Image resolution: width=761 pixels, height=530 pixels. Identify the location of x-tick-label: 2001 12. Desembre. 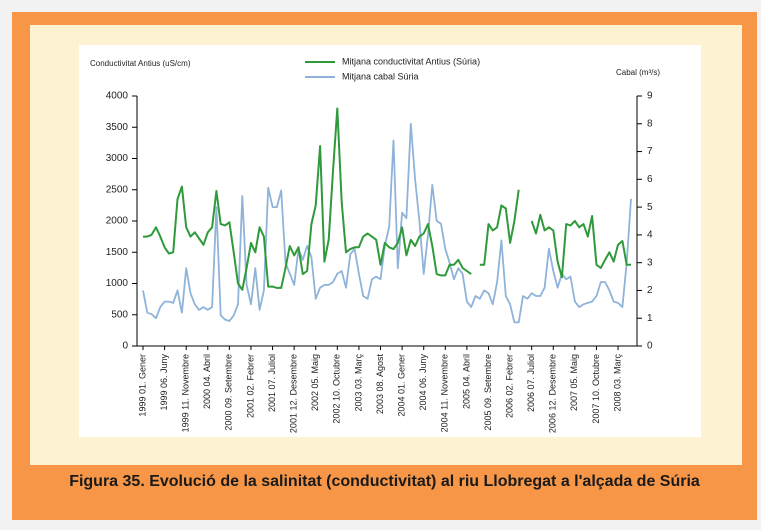
(294, 393).